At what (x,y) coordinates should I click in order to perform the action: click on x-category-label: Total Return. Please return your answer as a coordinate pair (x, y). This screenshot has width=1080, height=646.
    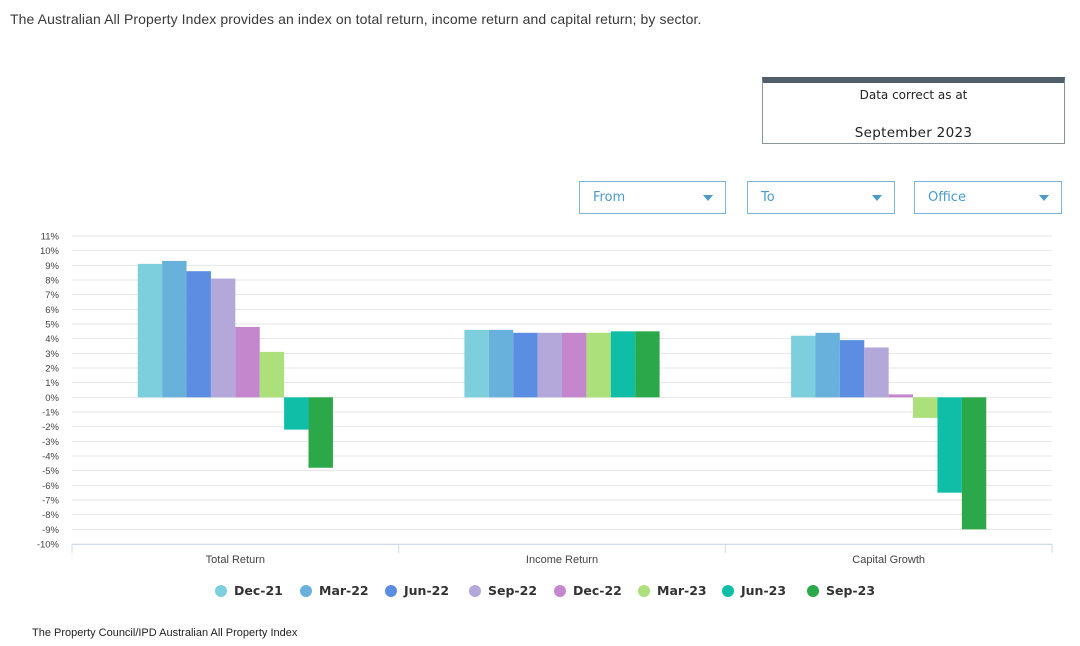
    Looking at the image, I should click on (235, 560).